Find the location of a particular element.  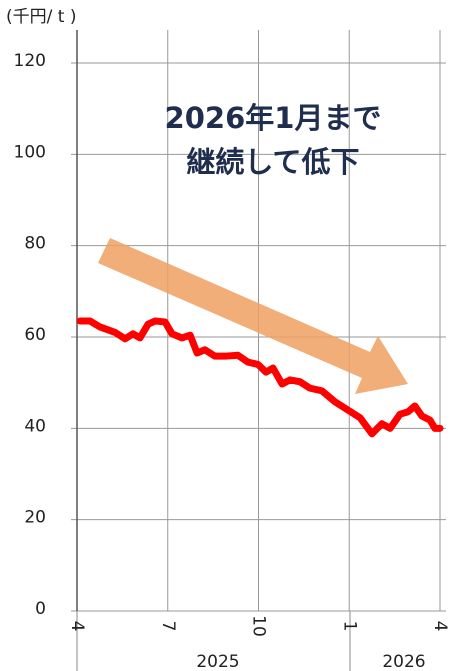

year-label: 2026 is located at coordinates (403, 661).